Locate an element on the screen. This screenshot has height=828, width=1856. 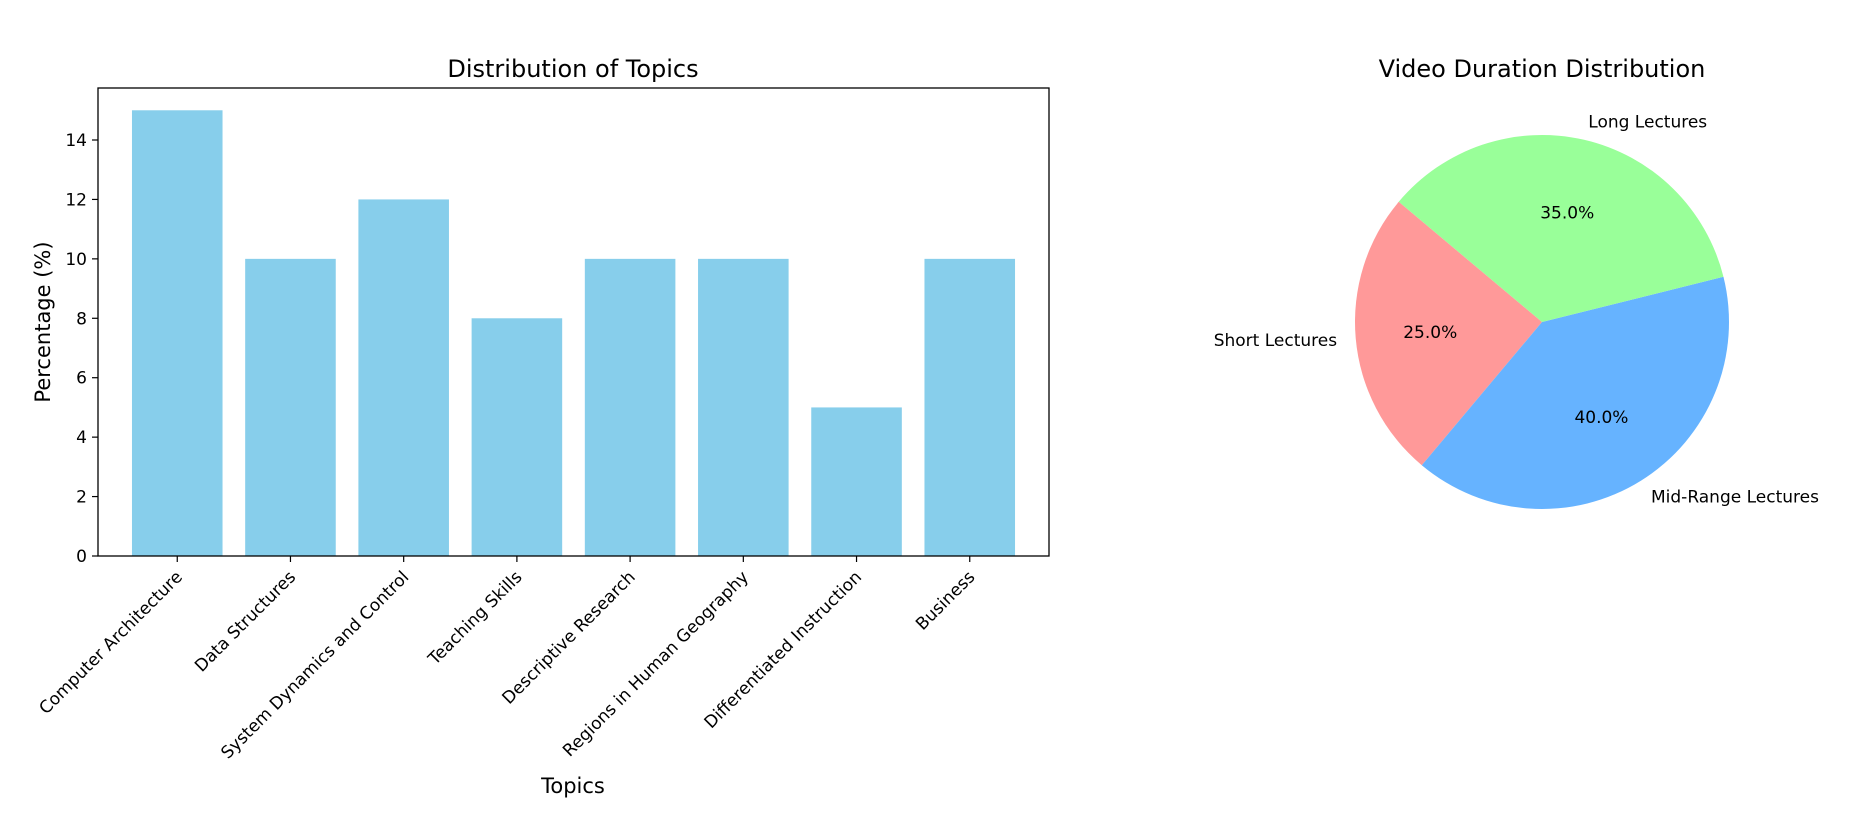
pie-slice-percent: 35.0% is located at coordinates (1567, 214).